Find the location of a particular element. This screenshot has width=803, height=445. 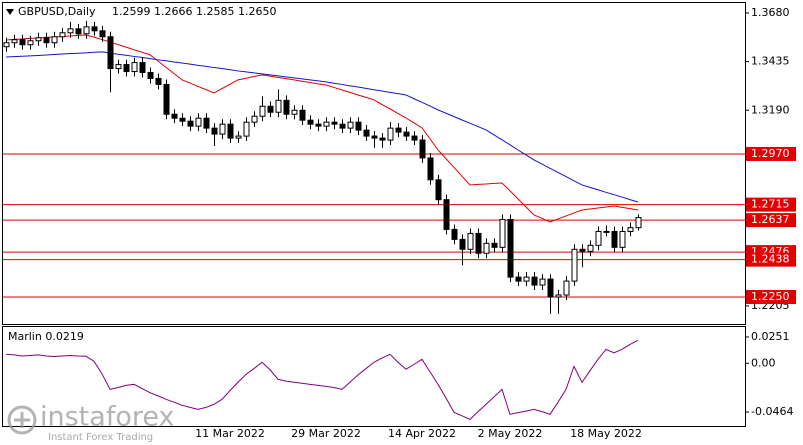

level-label: 1.2637 is located at coordinates (770, 219).